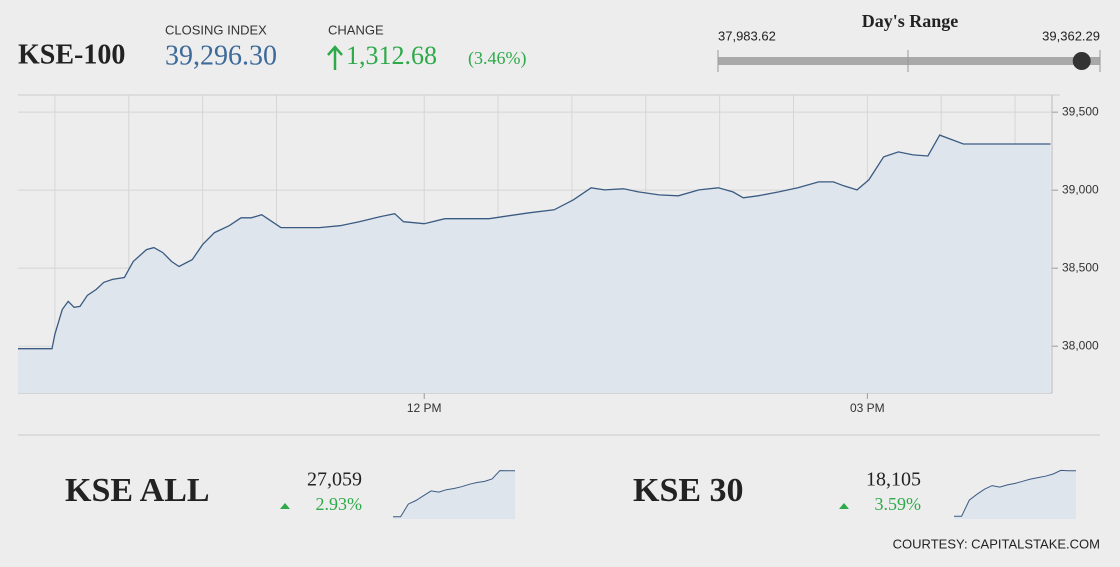 This screenshot has width=1120, height=567. Describe the element at coordinates (909, 61) in the screenshot. I see `range-bar` at that location.